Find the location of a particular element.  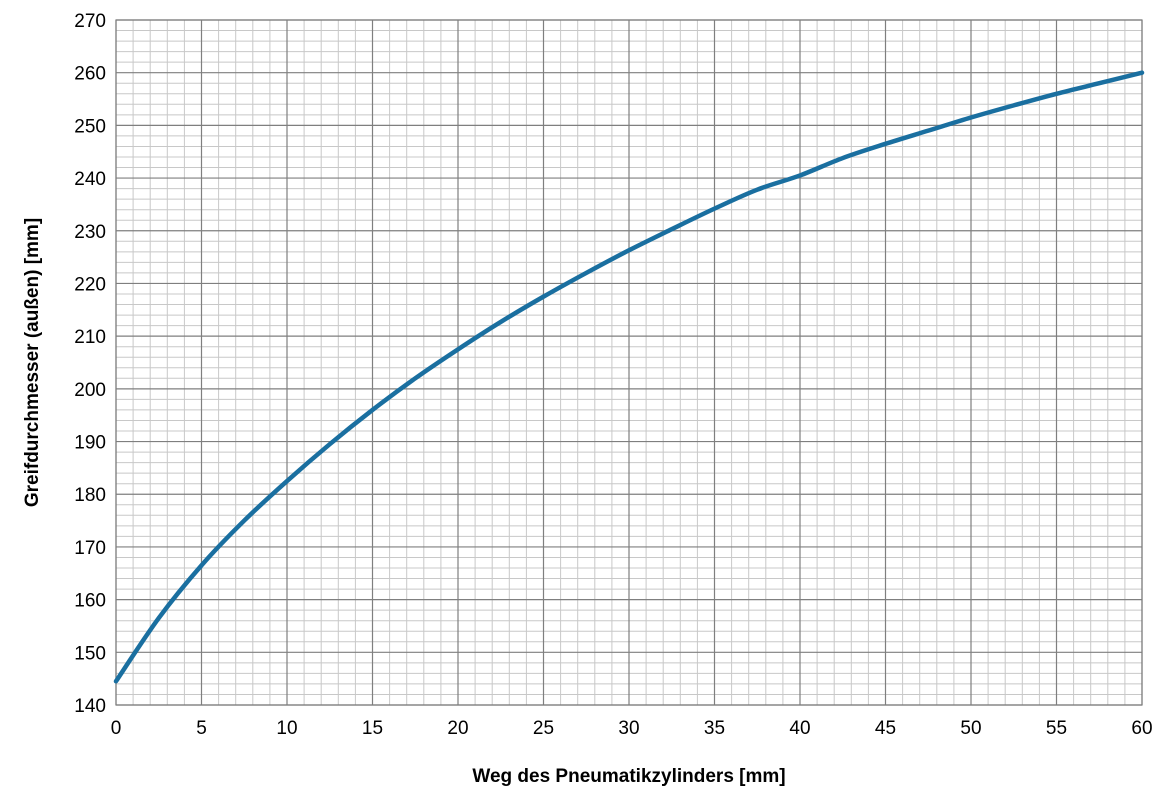

x-tick-label: 60 is located at coordinates (1141, 728).